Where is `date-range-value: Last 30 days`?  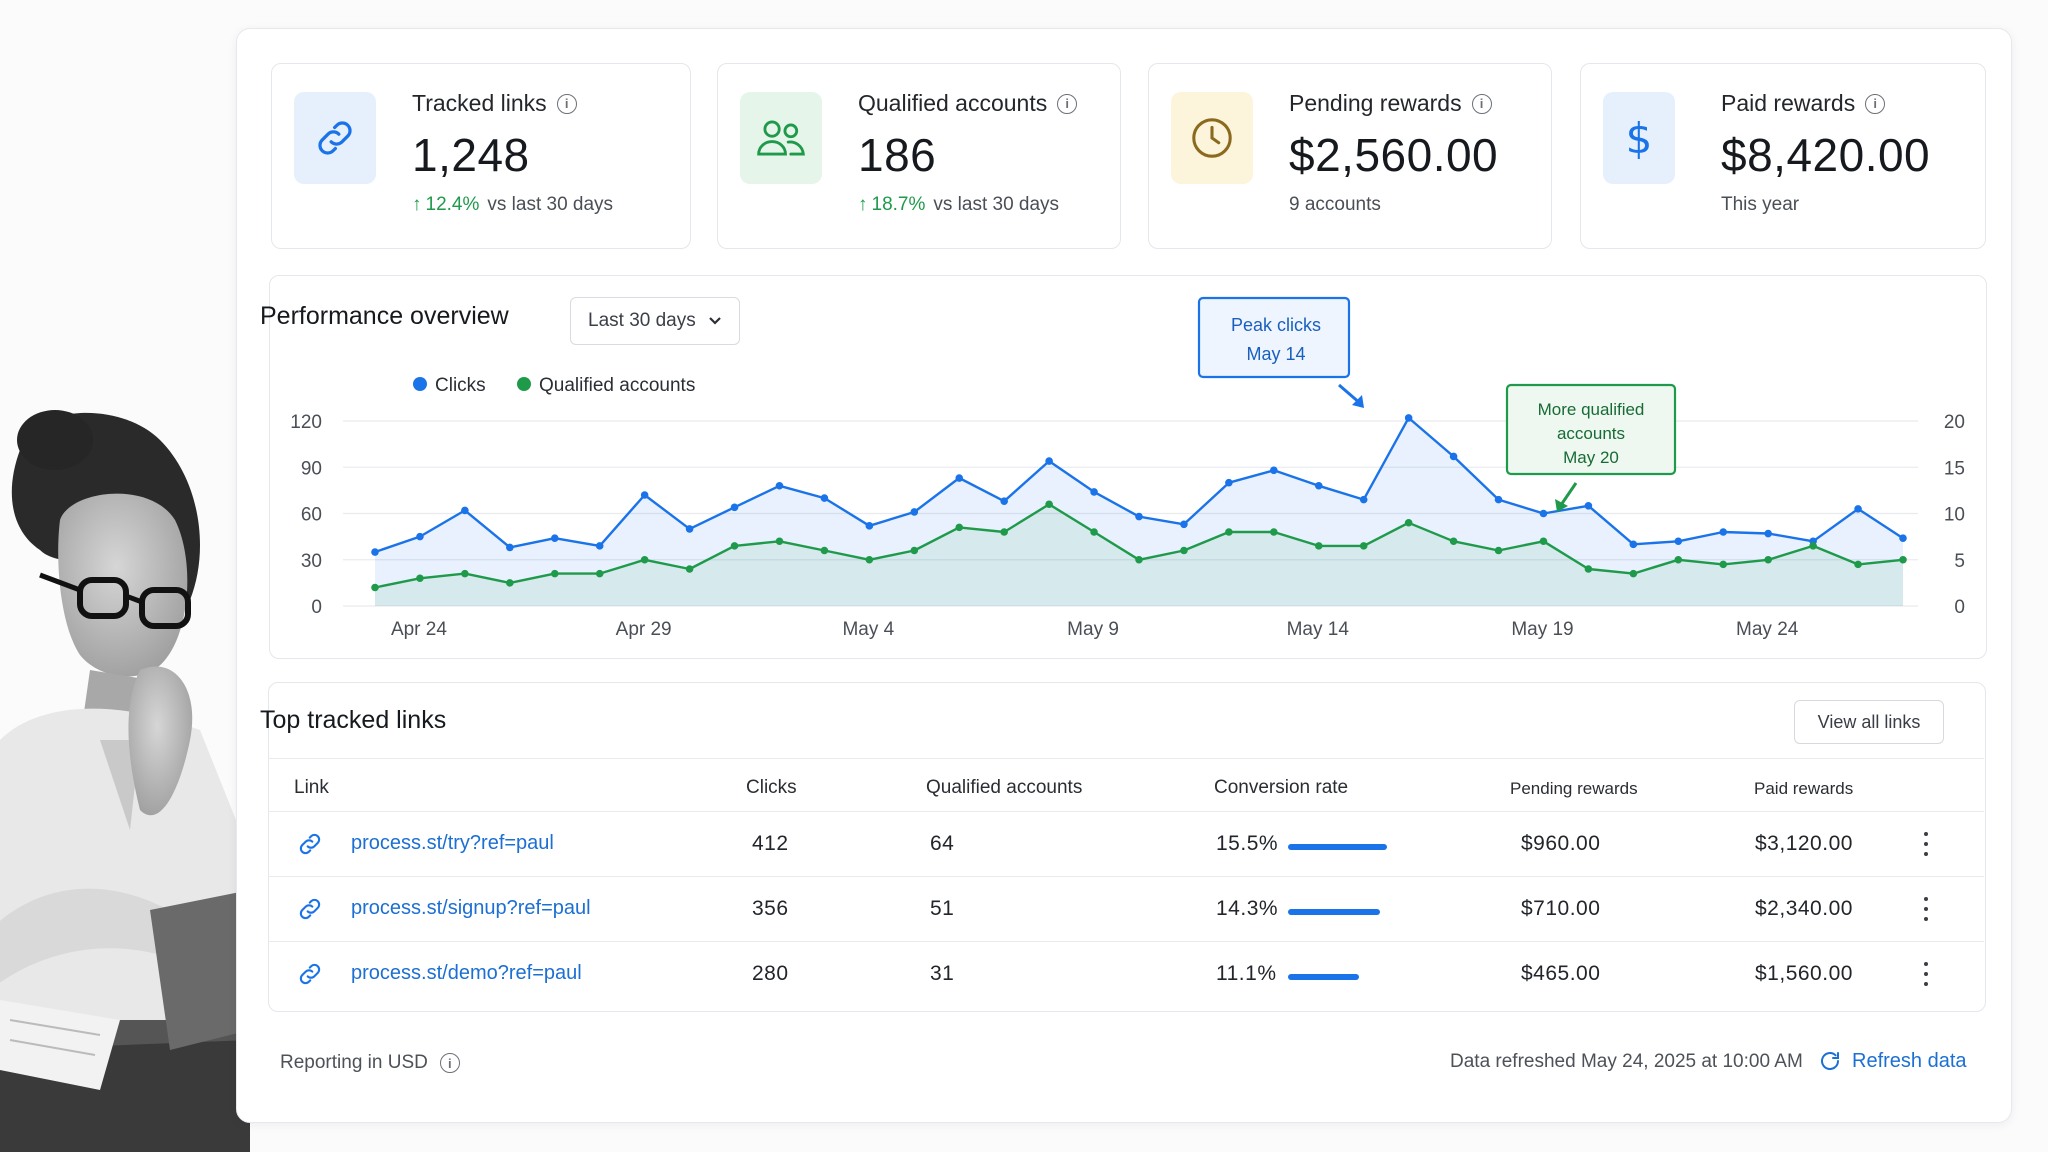
date-range-value: Last 30 days is located at coordinates (642, 320).